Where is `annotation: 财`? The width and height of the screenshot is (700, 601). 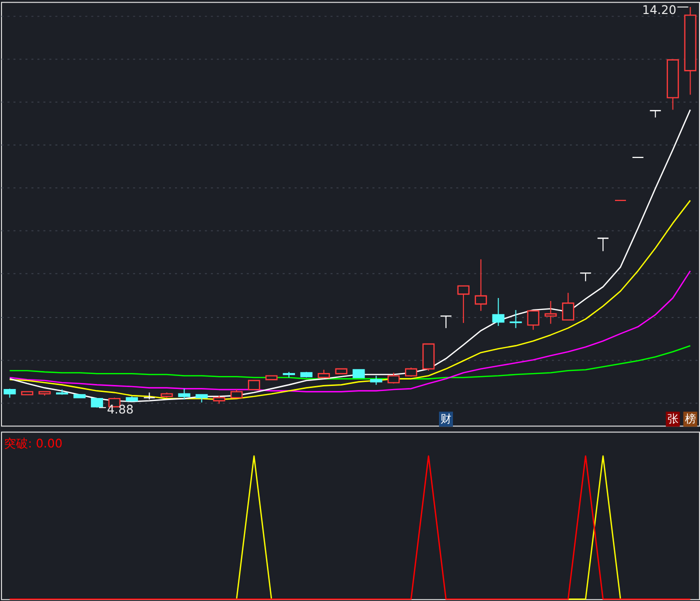
annotation: 财 is located at coordinates (446, 419).